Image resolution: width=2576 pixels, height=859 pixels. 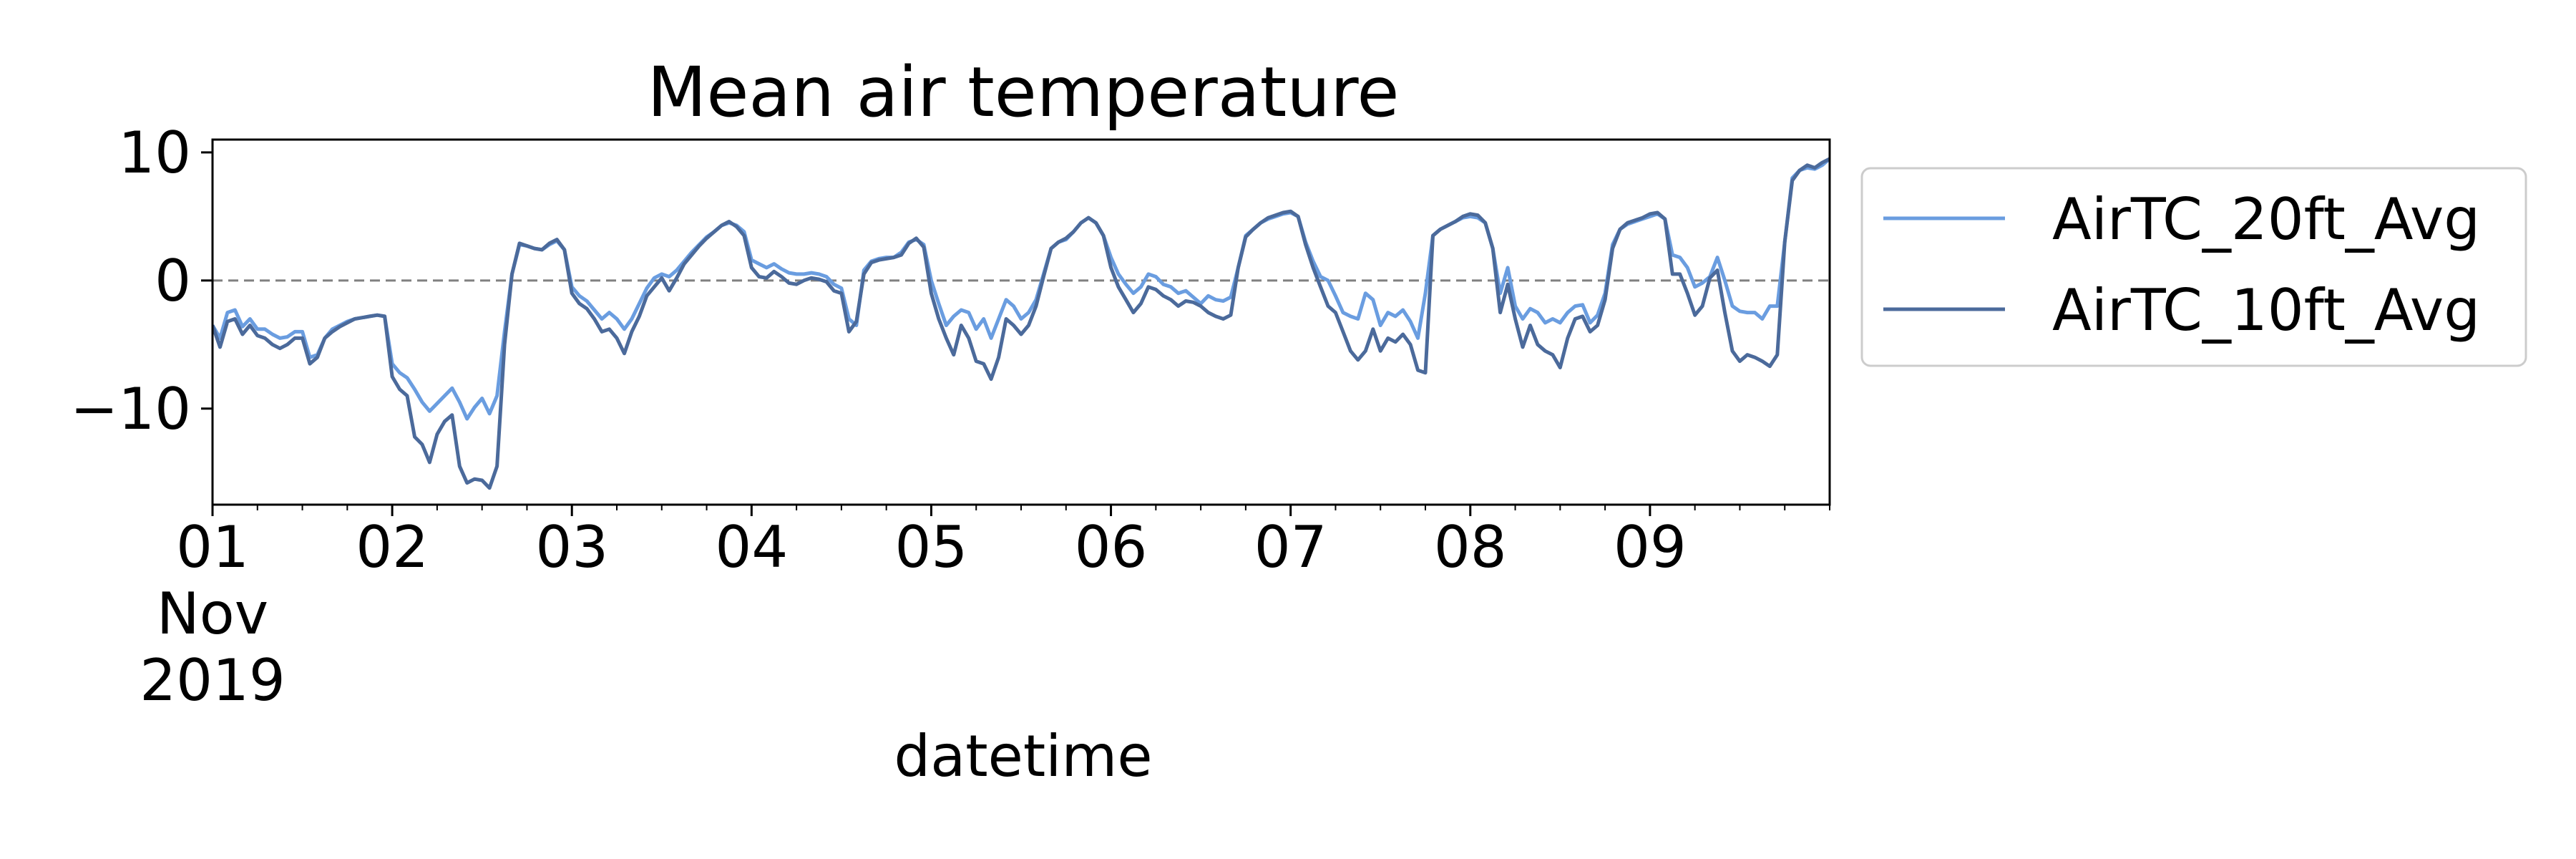 I want to click on y-axis: 10 0 −10, so click(x=141, y=281).